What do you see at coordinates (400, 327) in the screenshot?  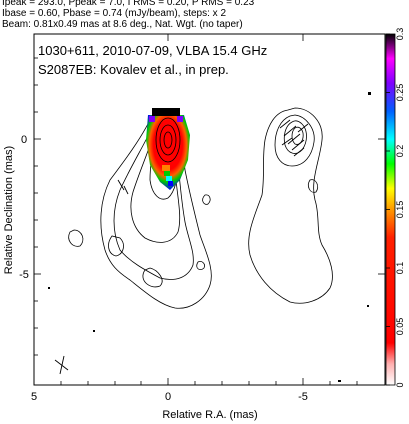 I see `colorbar-tick-label: 0.05` at bounding box center [400, 327].